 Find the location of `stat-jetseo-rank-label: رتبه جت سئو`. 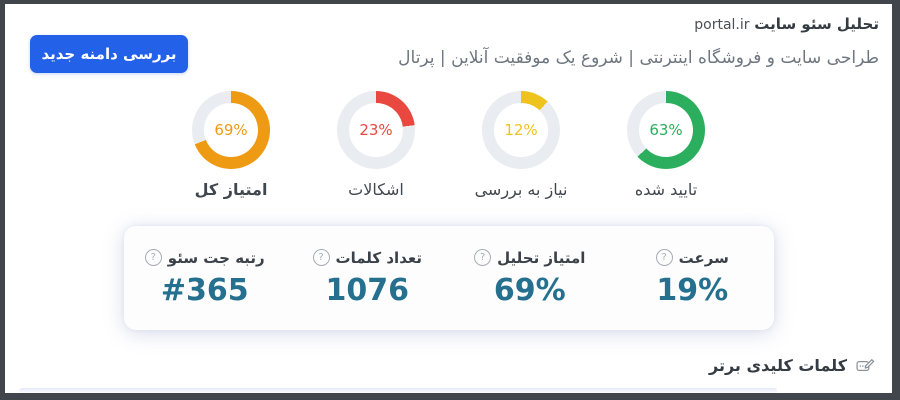

stat-jetseo-rank-label: رتبه جت سئو is located at coordinates (216, 257).